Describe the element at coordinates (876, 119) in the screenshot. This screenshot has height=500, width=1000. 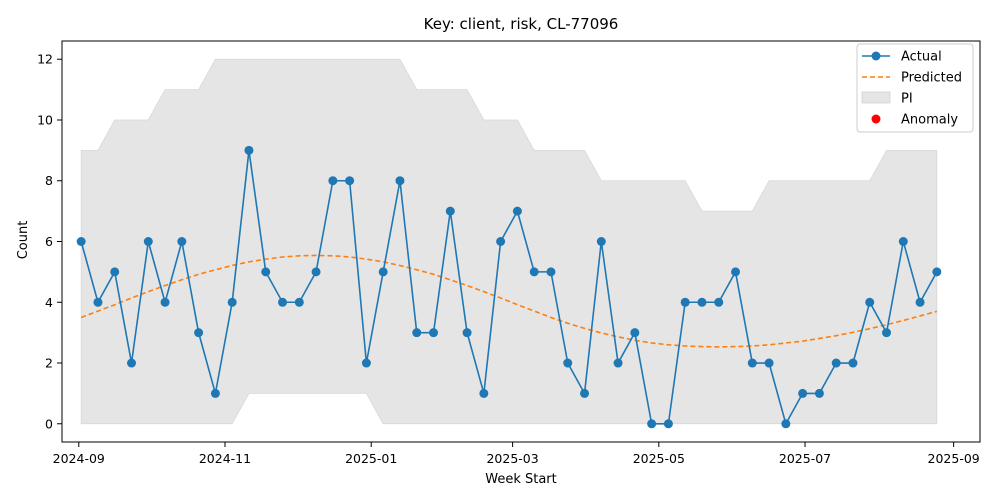
I see `legend-anomaly-marker` at that location.